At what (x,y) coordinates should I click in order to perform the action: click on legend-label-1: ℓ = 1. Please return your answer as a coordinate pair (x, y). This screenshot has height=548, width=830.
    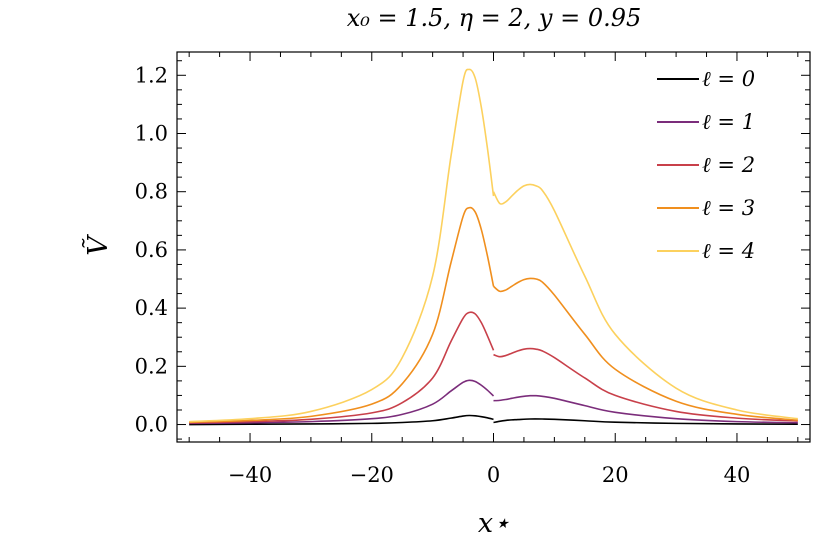
    Looking at the image, I should click on (728, 122).